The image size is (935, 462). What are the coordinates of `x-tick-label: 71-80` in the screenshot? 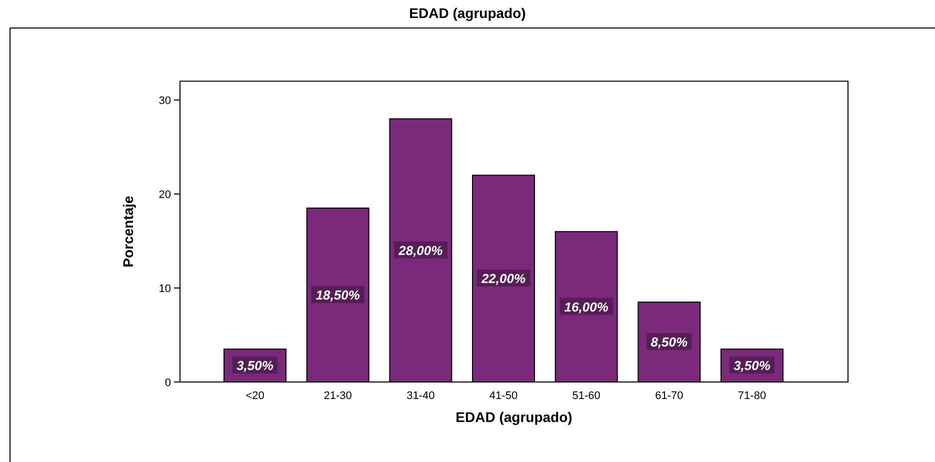 It's located at (752, 396).